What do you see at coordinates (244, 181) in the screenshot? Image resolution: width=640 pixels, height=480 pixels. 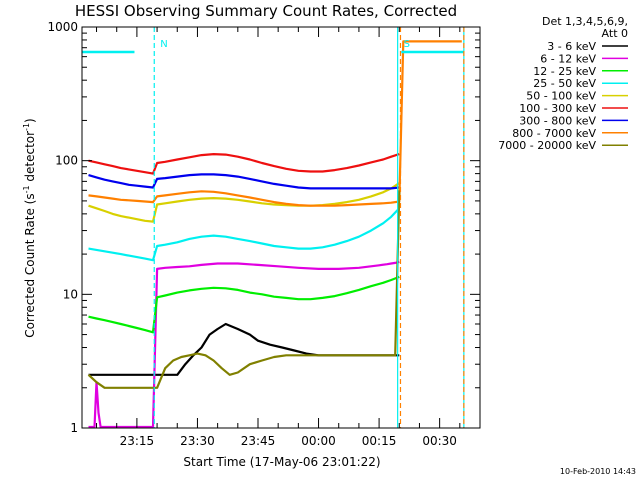 I see `series-line-300-800-kev` at bounding box center [244, 181].